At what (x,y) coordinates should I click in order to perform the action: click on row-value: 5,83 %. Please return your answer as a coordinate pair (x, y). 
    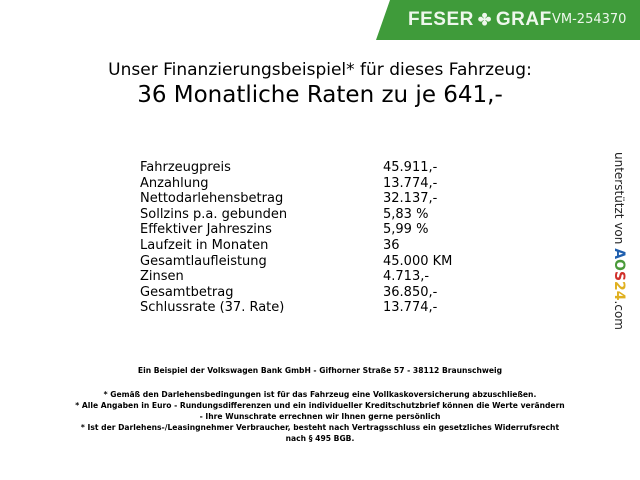
    Looking at the image, I should click on (406, 214).